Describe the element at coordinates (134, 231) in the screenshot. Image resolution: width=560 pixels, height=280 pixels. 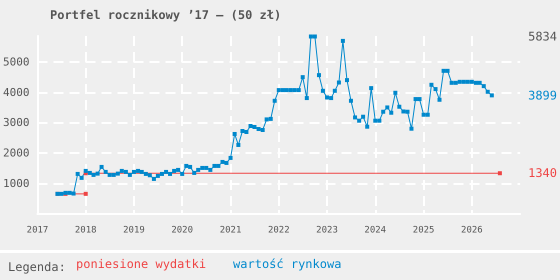
I see `x-tick-label: 2019` at that location.